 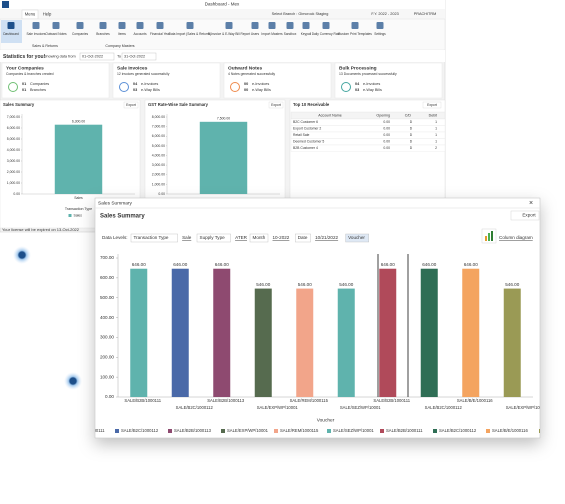 I want to click on legend-label: Sales, so click(x=78, y=215).